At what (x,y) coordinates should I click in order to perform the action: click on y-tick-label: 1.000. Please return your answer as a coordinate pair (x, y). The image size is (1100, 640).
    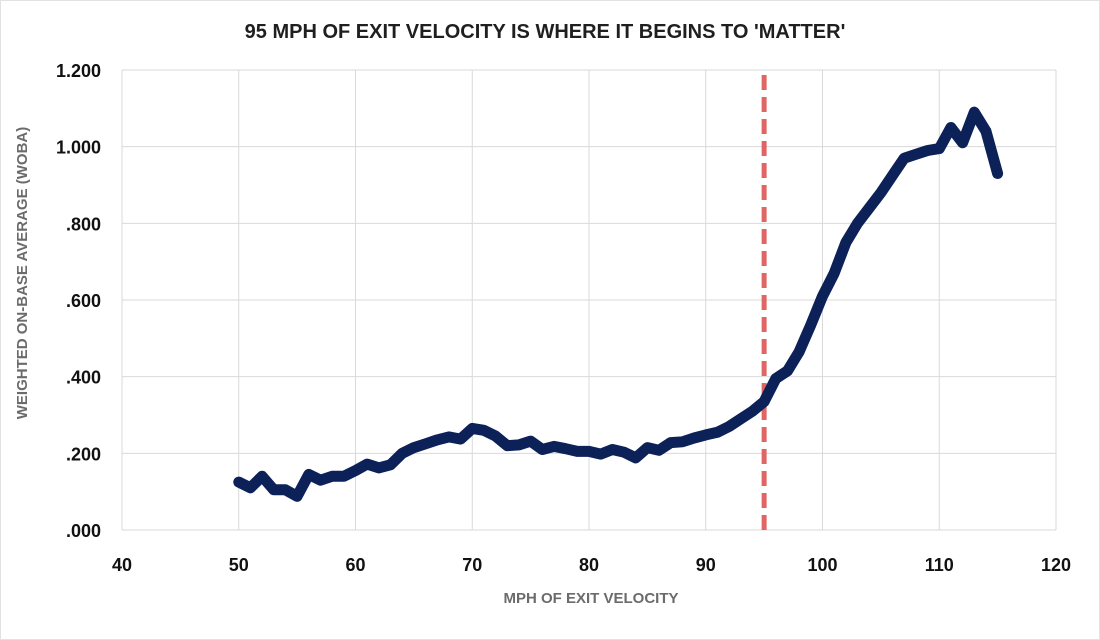
    Looking at the image, I should click on (78, 148).